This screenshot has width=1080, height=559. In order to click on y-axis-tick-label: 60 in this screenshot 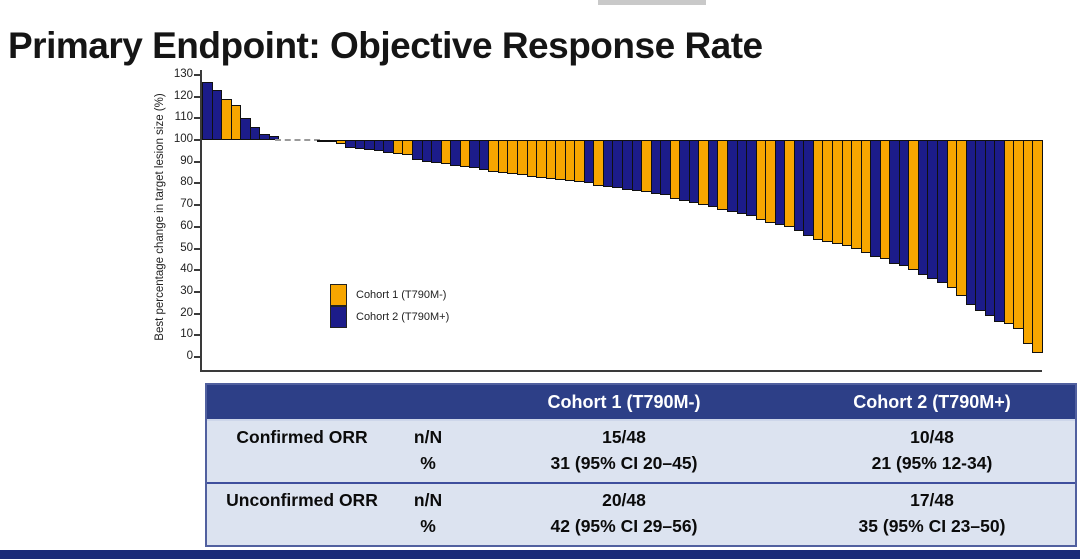, I will do `click(186, 225)`.